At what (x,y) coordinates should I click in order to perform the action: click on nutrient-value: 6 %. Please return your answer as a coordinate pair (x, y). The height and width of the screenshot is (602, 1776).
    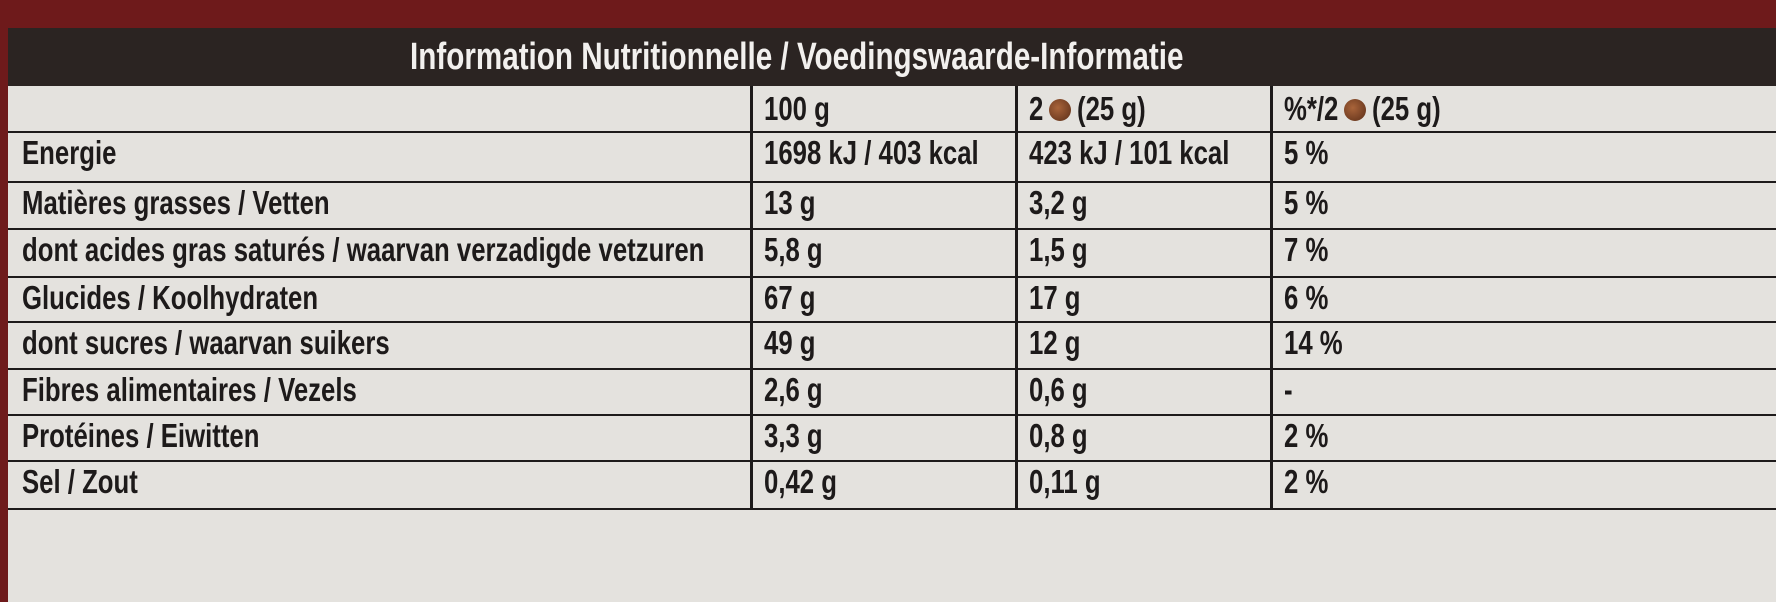
    Looking at the image, I should click on (1306, 297).